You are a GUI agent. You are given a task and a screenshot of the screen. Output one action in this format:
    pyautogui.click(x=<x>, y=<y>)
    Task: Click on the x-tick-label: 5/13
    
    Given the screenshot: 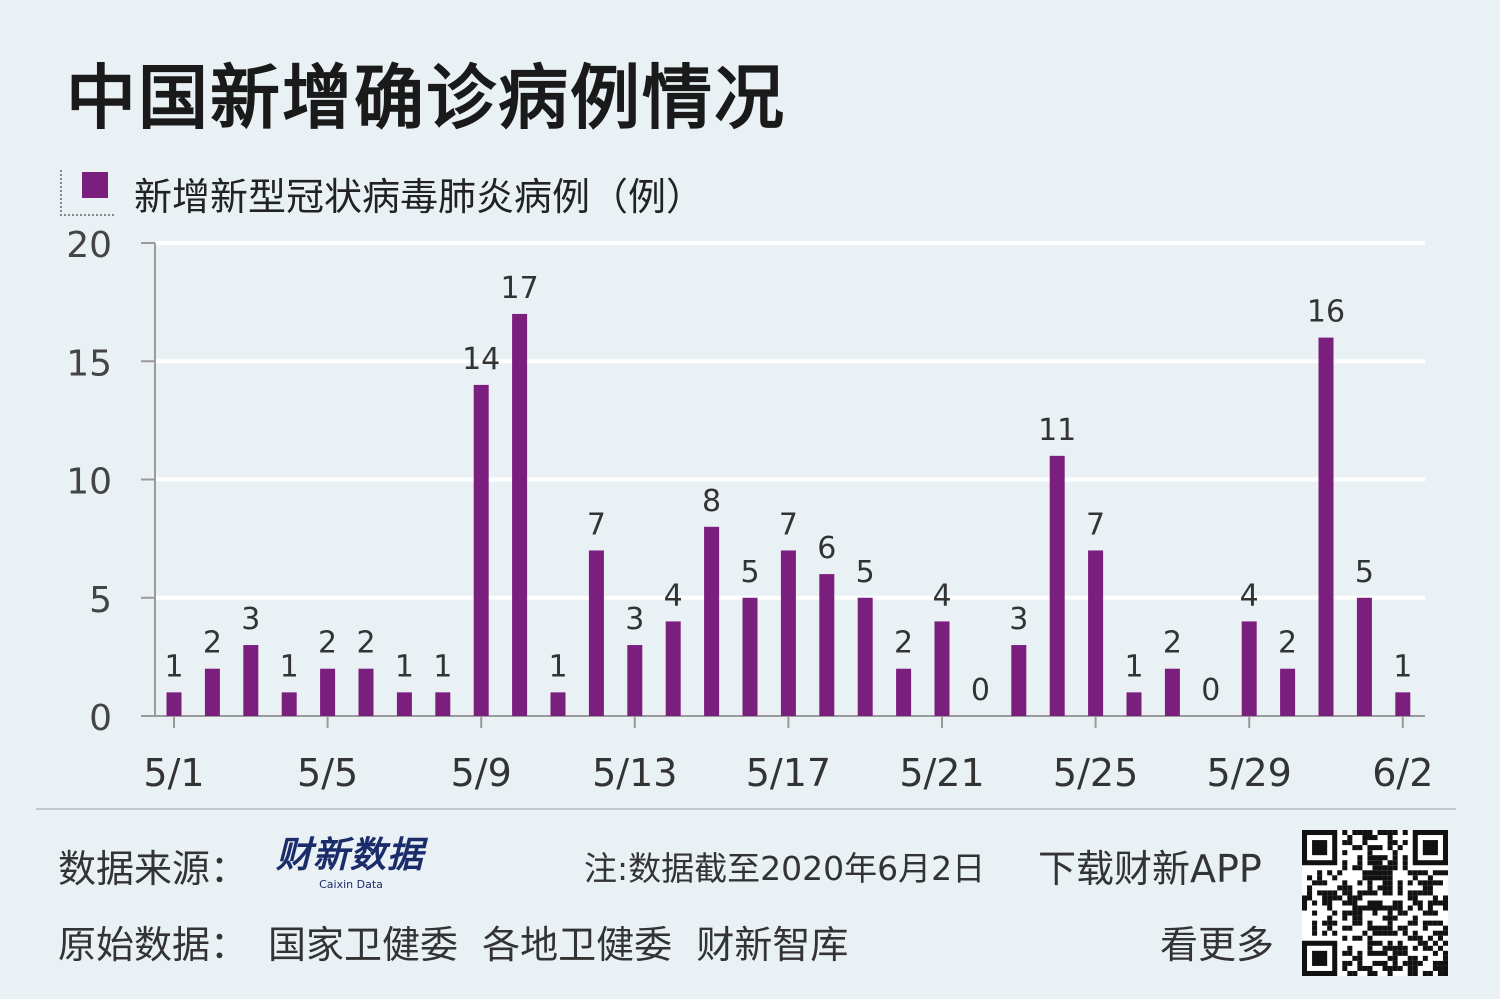 What is the action you would take?
    pyautogui.click(x=634, y=773)
    